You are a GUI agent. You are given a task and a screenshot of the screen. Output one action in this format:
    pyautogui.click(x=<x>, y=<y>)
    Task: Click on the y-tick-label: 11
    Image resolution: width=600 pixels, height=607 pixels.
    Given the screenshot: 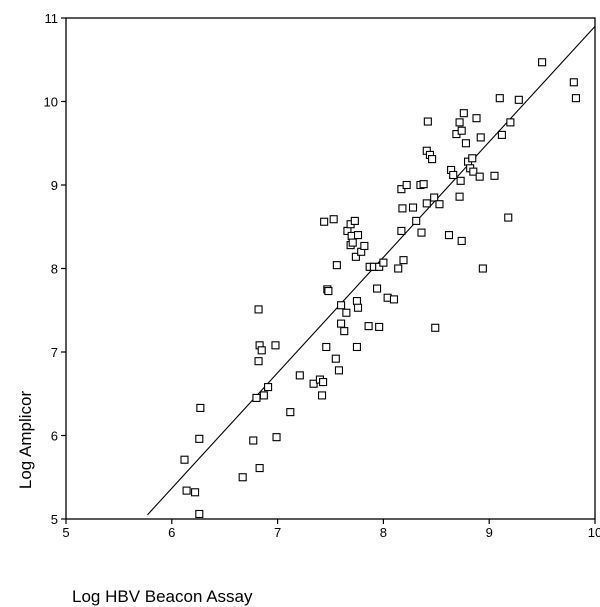 What is the action you would take?
    pyautogui.click(x=52, y=18)
    